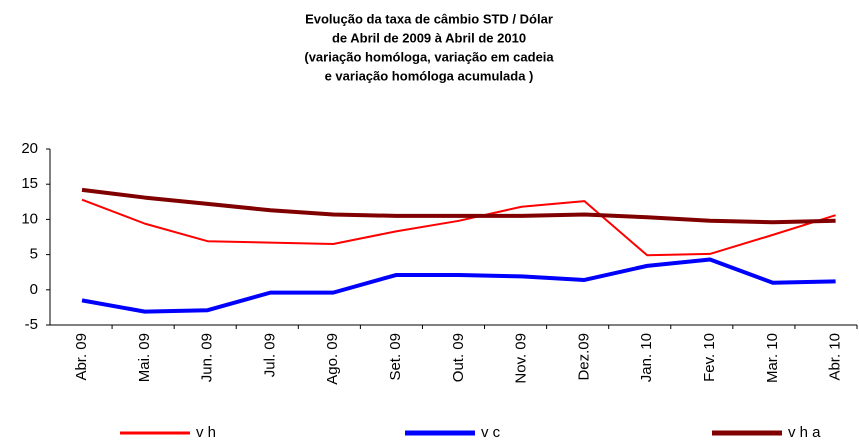  I want to click on legend-label: v c, so click(491, 432).